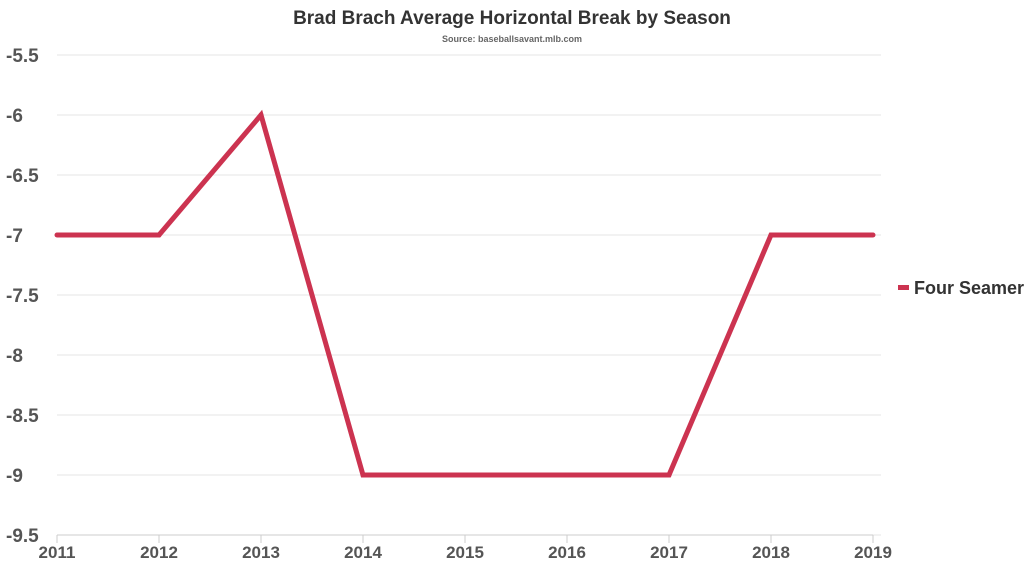  I want to click on y-axis: -5.5 -6 -6.5 -7 -7.5 -8 -8.5 -9 -9.5, so click(22, 296).